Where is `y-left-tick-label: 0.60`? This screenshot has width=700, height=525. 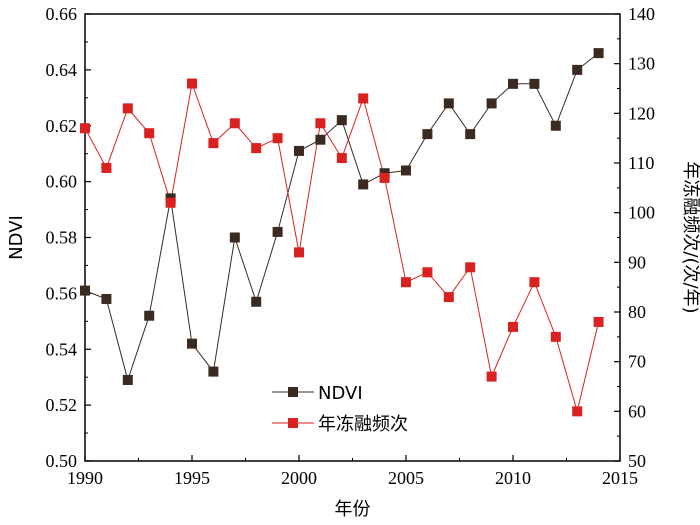 y-left-tick-label: 0.60 is located at coordinates (62, 182).